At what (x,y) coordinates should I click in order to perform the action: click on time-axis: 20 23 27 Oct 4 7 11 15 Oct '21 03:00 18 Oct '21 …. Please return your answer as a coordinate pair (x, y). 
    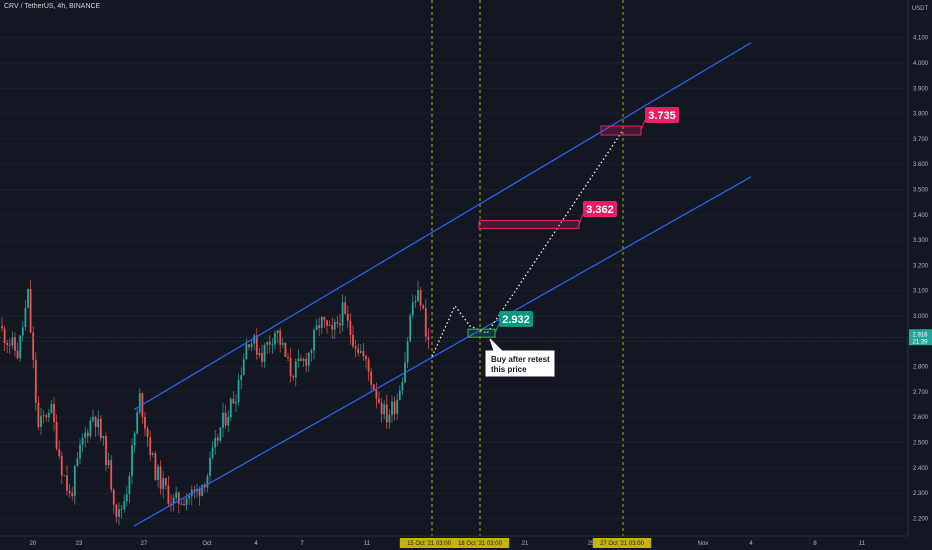
    Looking at the image, I should click on (466, 542).